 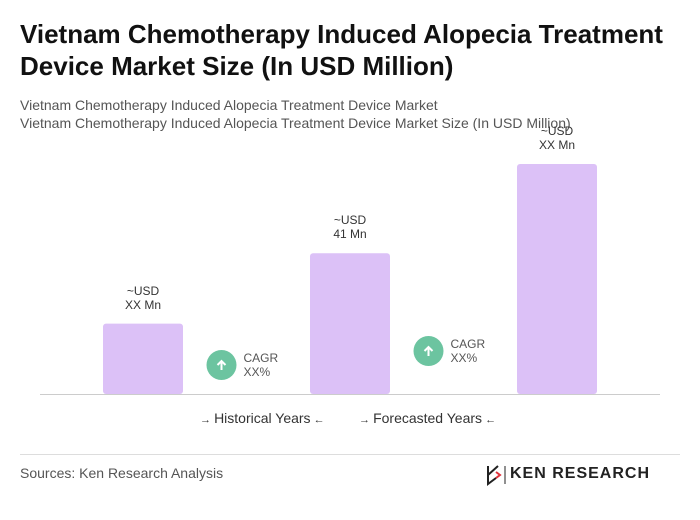 I want to click on legend-item: → Forecasted Years ←, so click(x=427, y=418).